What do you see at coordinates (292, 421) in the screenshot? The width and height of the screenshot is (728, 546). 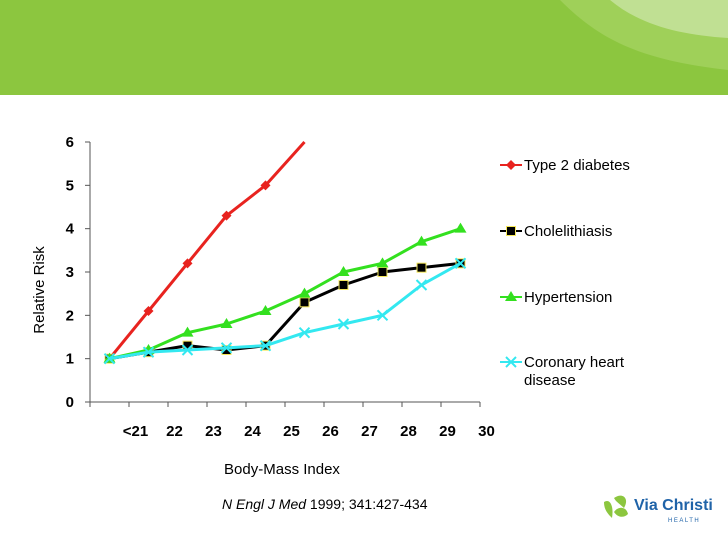 I see `x-axis-ticks: <21 22 23 24 25 26 27 28 29 30` at bounding box center [292, 421].